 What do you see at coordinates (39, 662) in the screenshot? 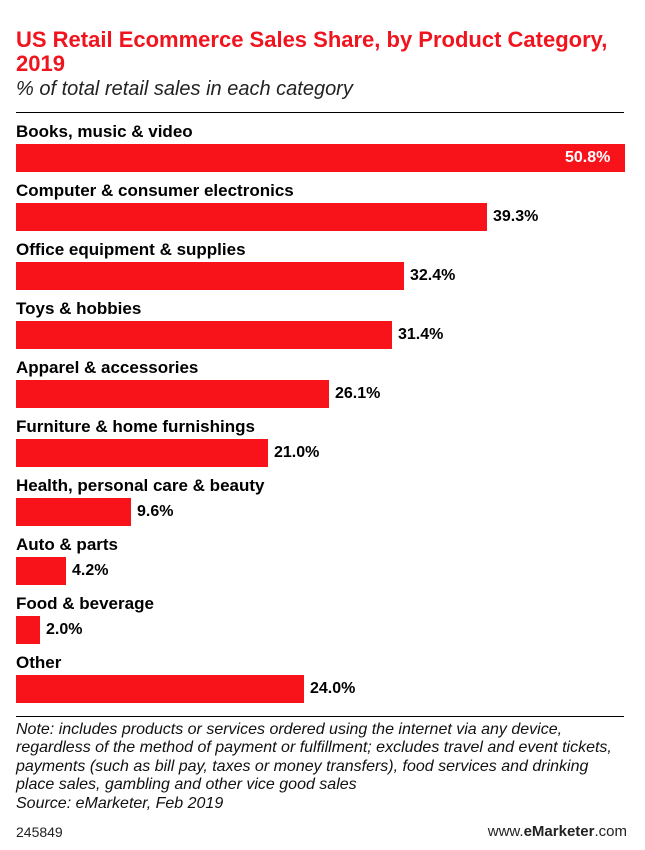
I see `category-label: Other` at bounding box center [39, 662].